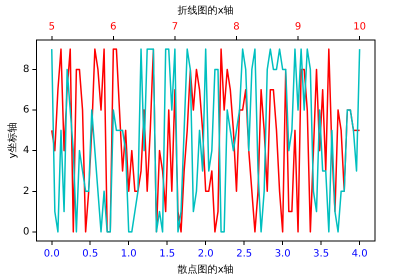 The height and width of the screenshot is (279, 405). Describe the element at coordinates (90, 254) in the screenshot. I see `x-tick-label: 0.5` at that location.